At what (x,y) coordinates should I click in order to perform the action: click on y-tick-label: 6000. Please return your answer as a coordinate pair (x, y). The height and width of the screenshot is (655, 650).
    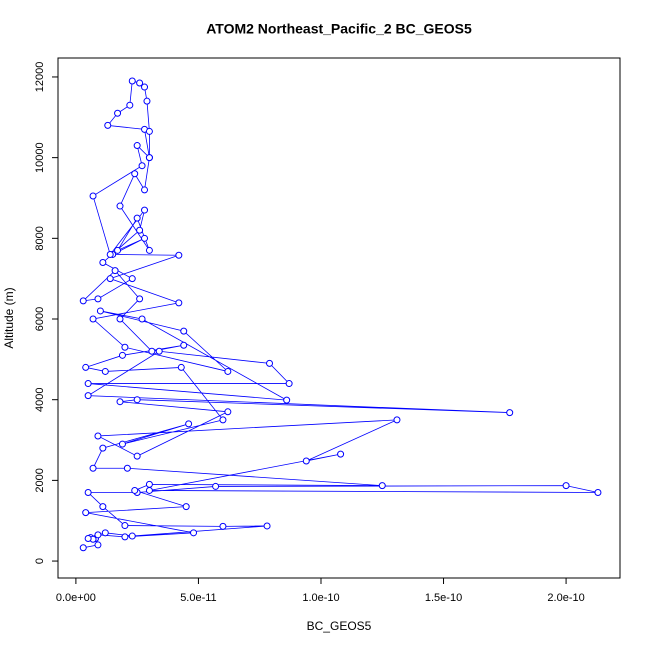
    Looking at the image, I should click on (40, 319).